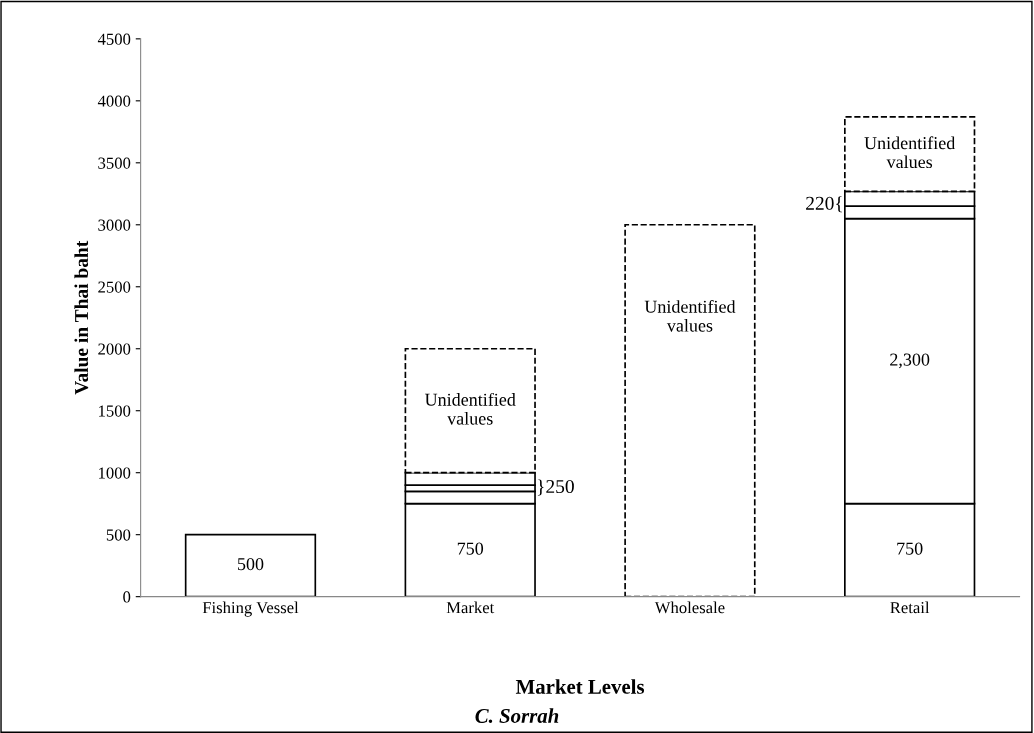 This screenshot has height=733, width=1034. I want to click on y-tick-label: 0, so click(127, 597).